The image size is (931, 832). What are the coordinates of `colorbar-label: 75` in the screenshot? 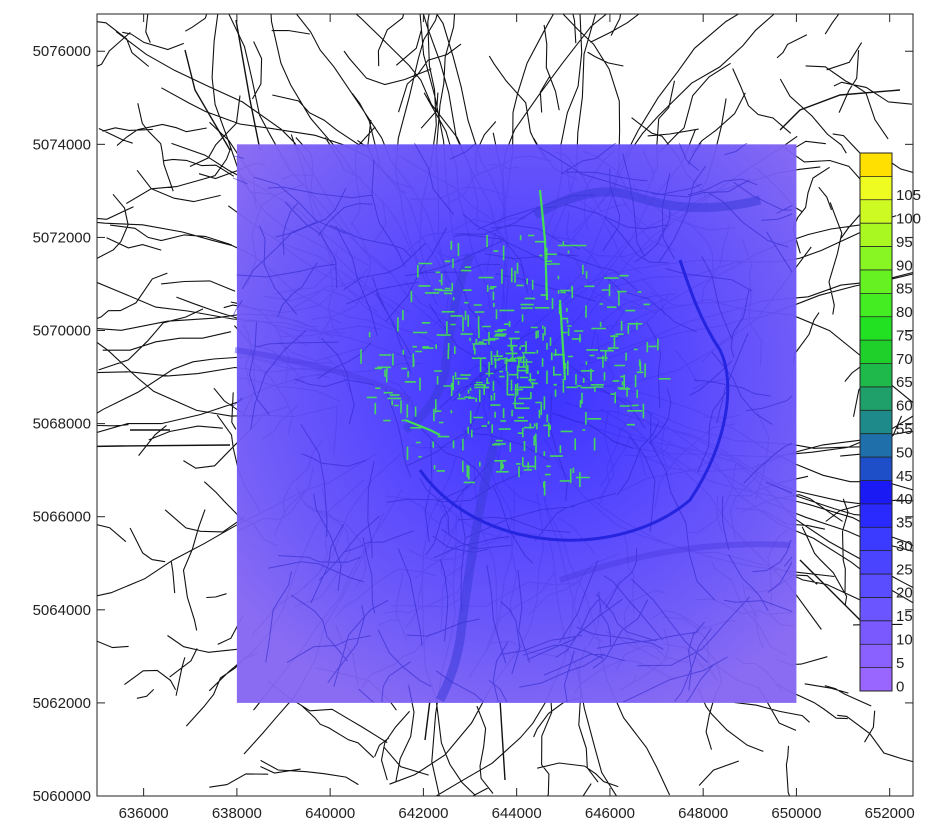 It's located at (904, 335).